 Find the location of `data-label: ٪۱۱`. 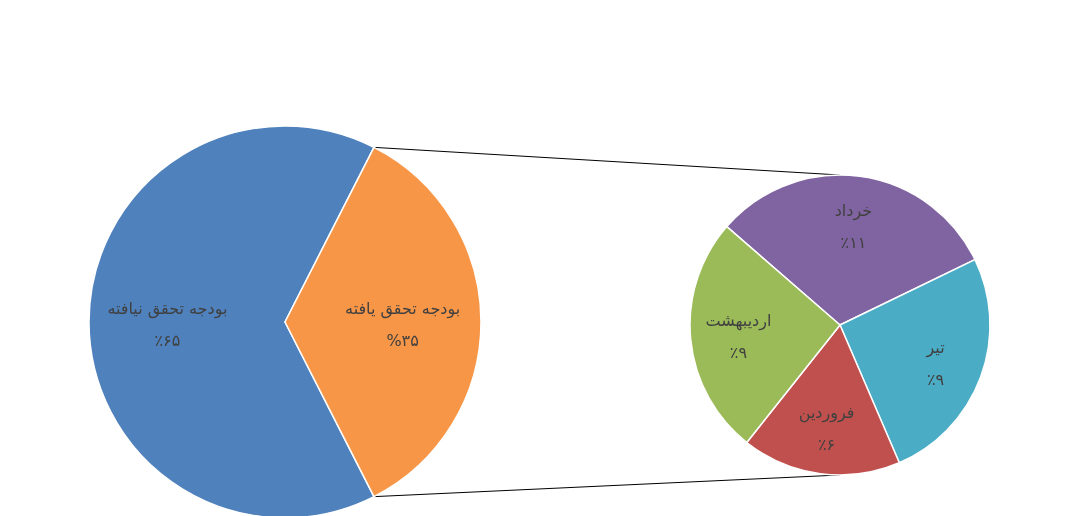

data-label: ٪۱۱ is located at coordinates (853, 242).